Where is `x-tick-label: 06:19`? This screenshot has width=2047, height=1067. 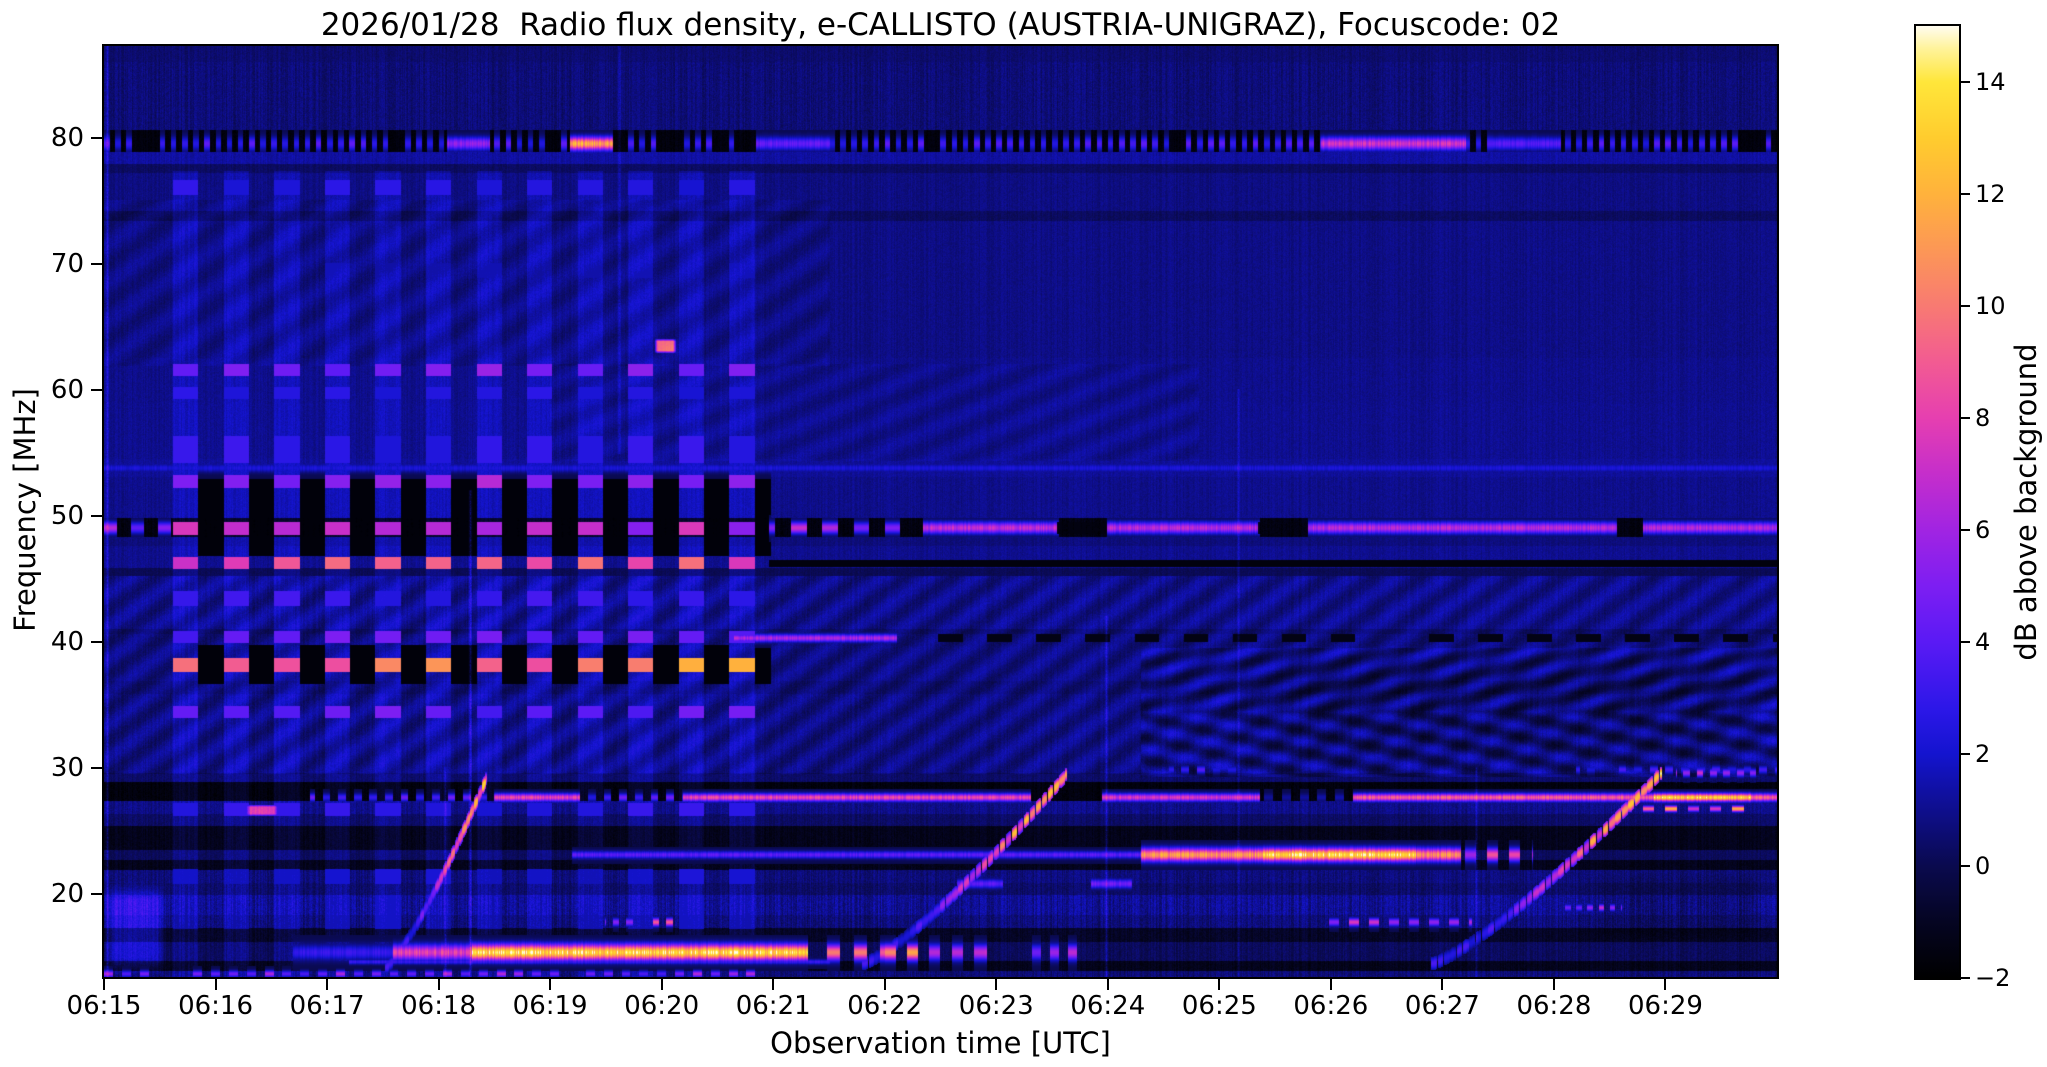 x-tick-label: 06:19 is located at coordinates (550, 1006).